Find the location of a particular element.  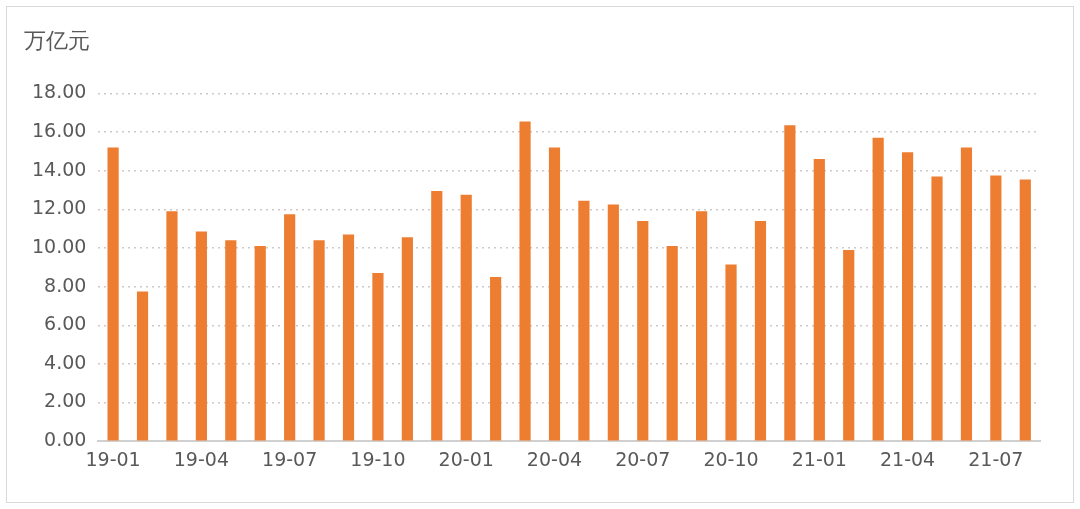

x-tick-label: 19-10 is located at coordinates (378, 458).